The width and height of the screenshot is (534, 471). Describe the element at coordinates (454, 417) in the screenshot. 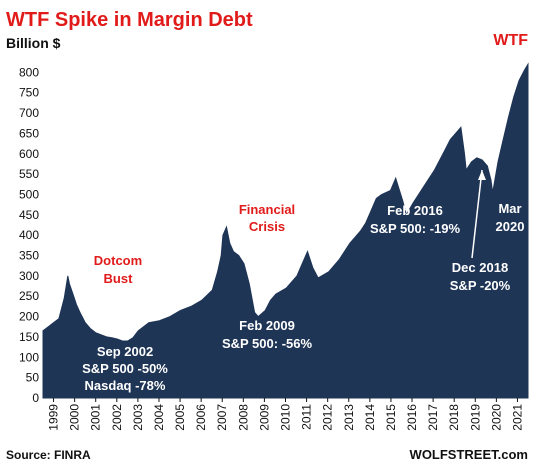

I see `x-tick-label: 2018` at that location.